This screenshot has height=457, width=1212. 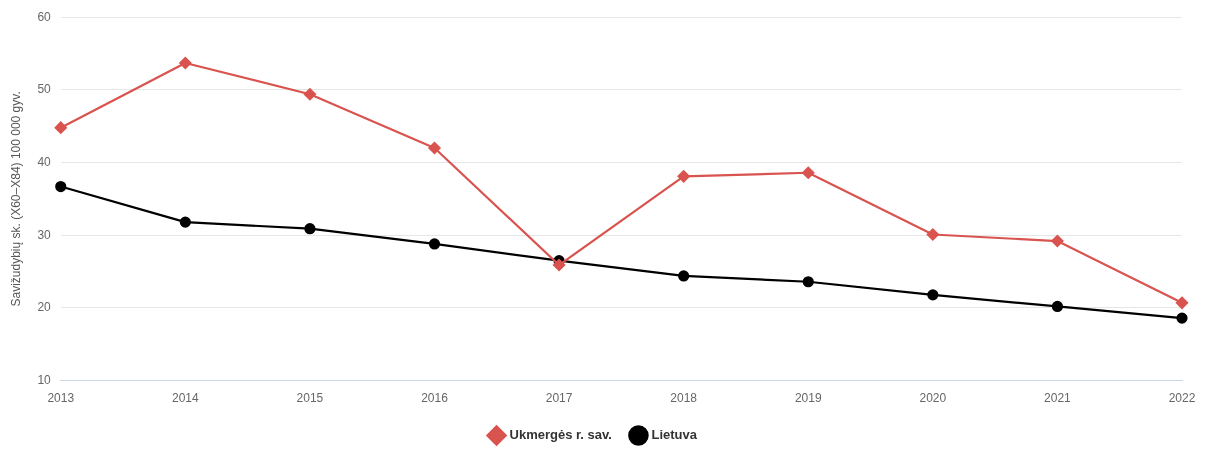 What do you see at coordinates (310, 398) in the screenshot?
I see `x-tick-label: 2015` at bounding box center [310, 398].